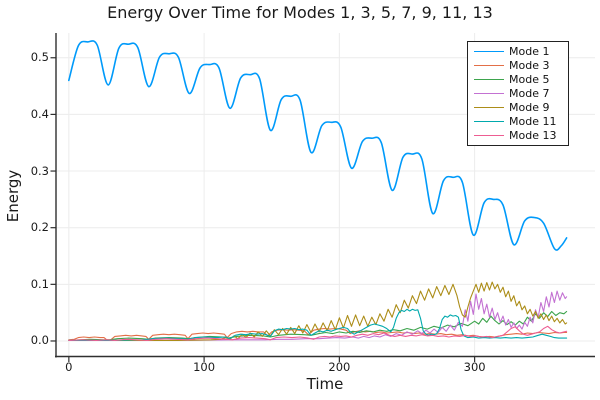  Describe the element at coordinates (533, 121) in the screenshot. I see `legend-label: Mode 11` at that location.